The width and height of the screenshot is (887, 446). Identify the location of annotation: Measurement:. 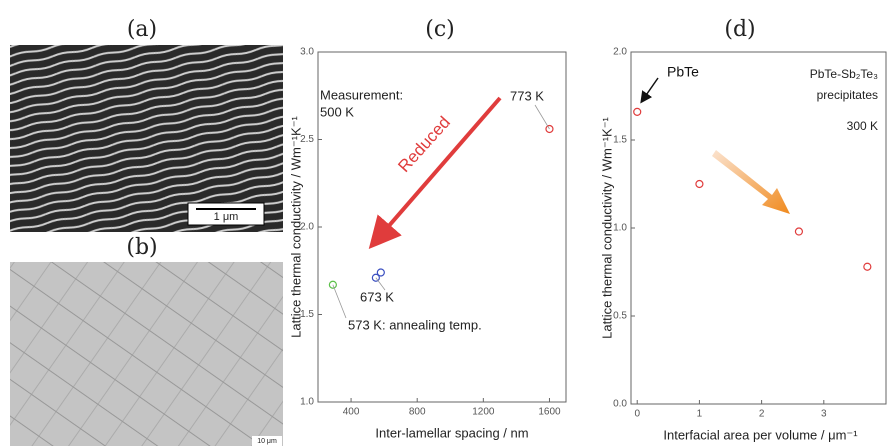
(361, 94).